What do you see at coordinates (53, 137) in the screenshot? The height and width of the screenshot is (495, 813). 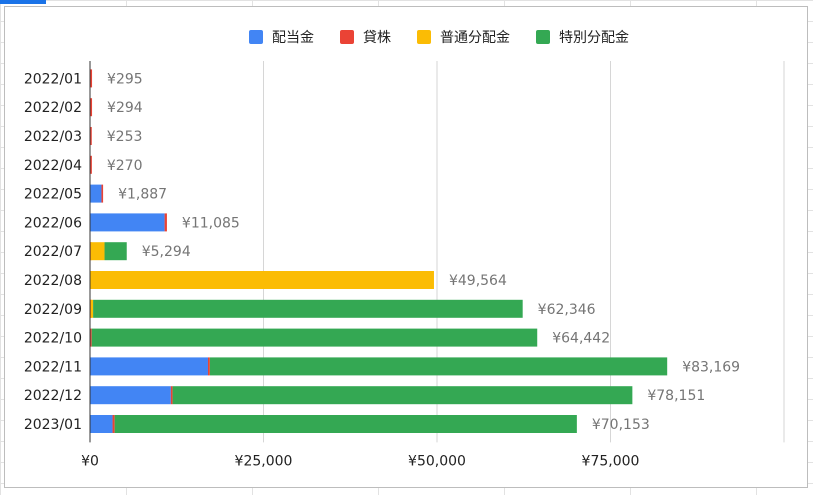 I see `y-category-label: 2022/03` at bounding box center [53, 137].